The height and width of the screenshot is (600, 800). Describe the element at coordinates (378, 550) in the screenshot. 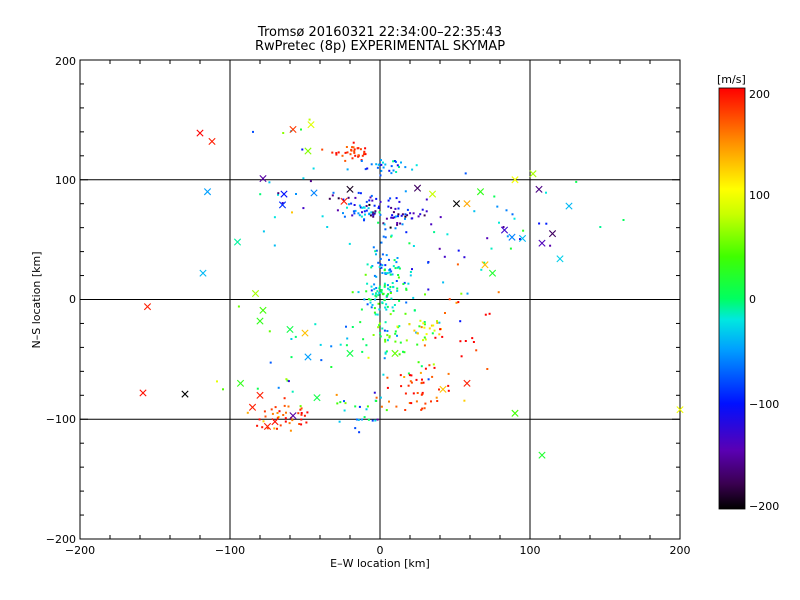

I see `x-tick-labels: −200 −100 0 100 200` at that location.